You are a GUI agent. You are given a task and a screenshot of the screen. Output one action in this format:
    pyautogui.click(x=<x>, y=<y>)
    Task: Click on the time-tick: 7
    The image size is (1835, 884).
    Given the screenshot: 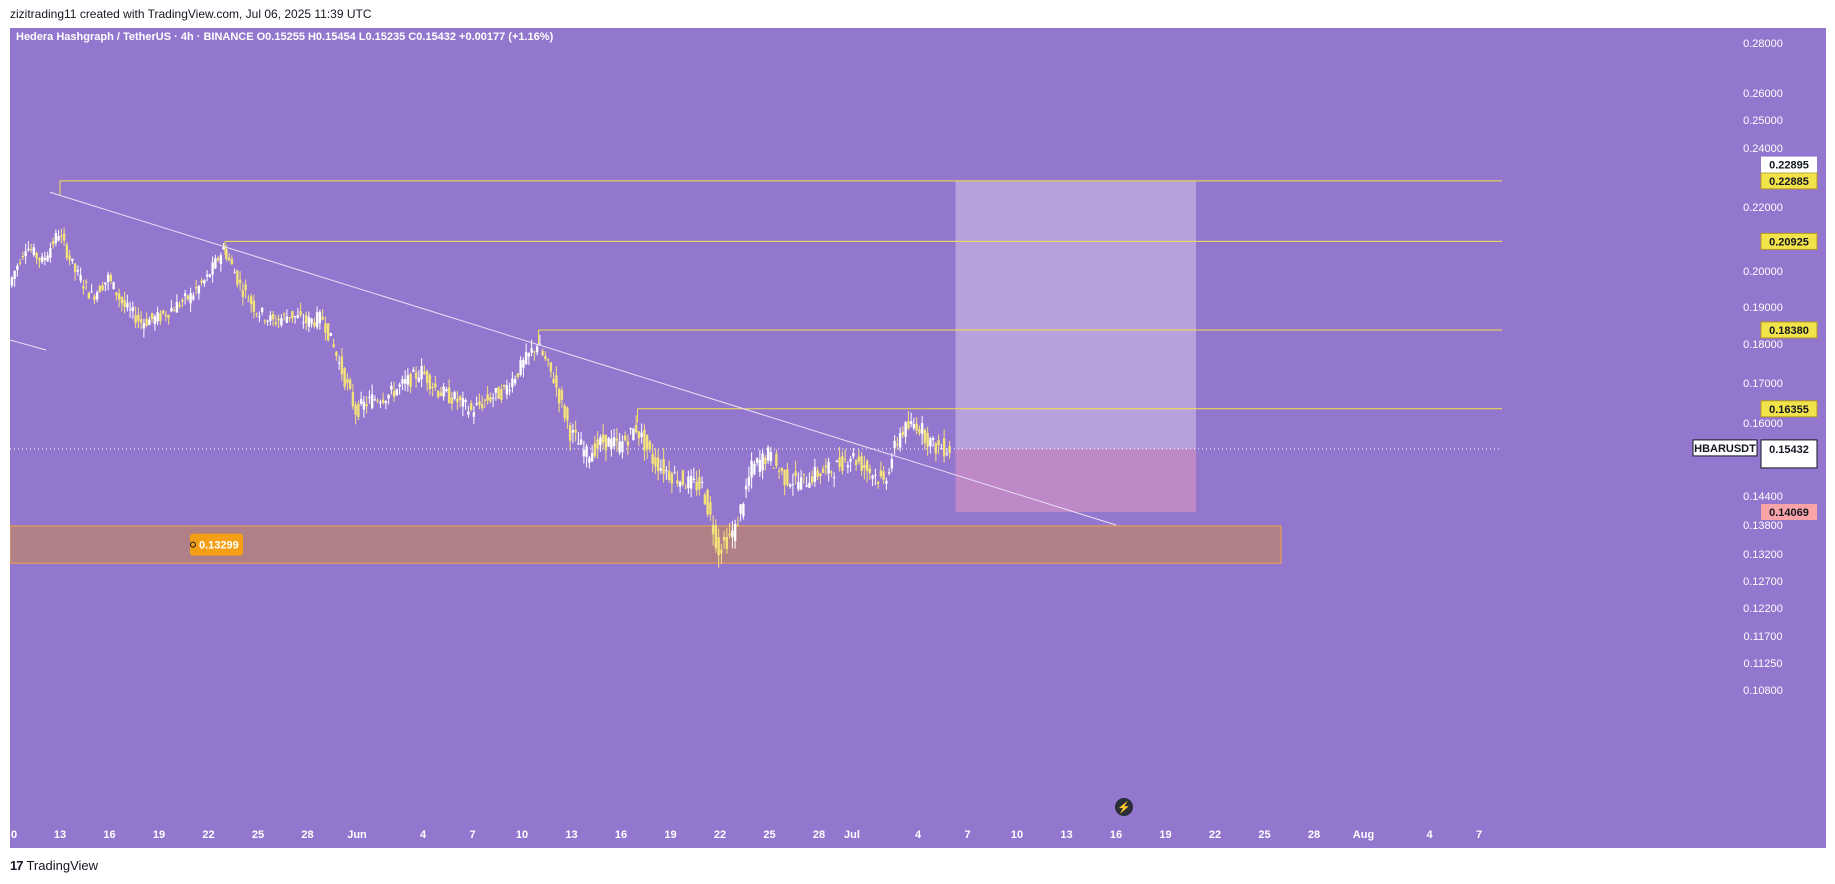 What is the action you would take?
    pyautogui.click(x=1479, y=835)
    